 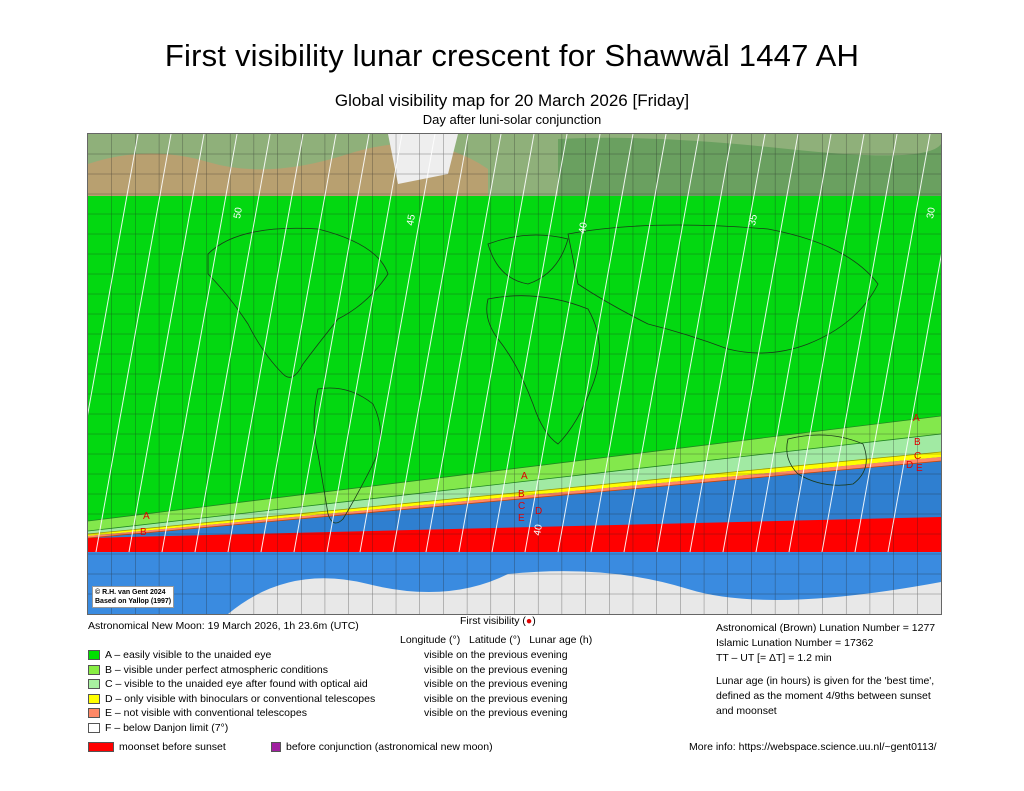 I want to click on legend-label-a: A – easily visible to the unaided eye, so click(x=188, y=655).